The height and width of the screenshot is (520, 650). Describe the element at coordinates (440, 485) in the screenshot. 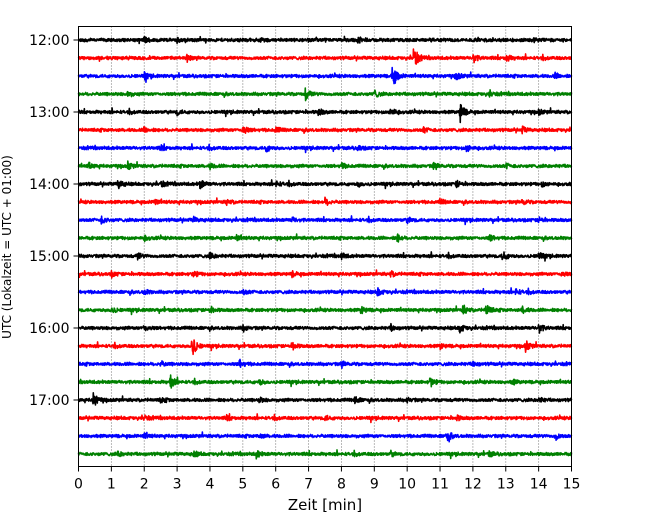

I see `x-tick-label: 11` at that location.